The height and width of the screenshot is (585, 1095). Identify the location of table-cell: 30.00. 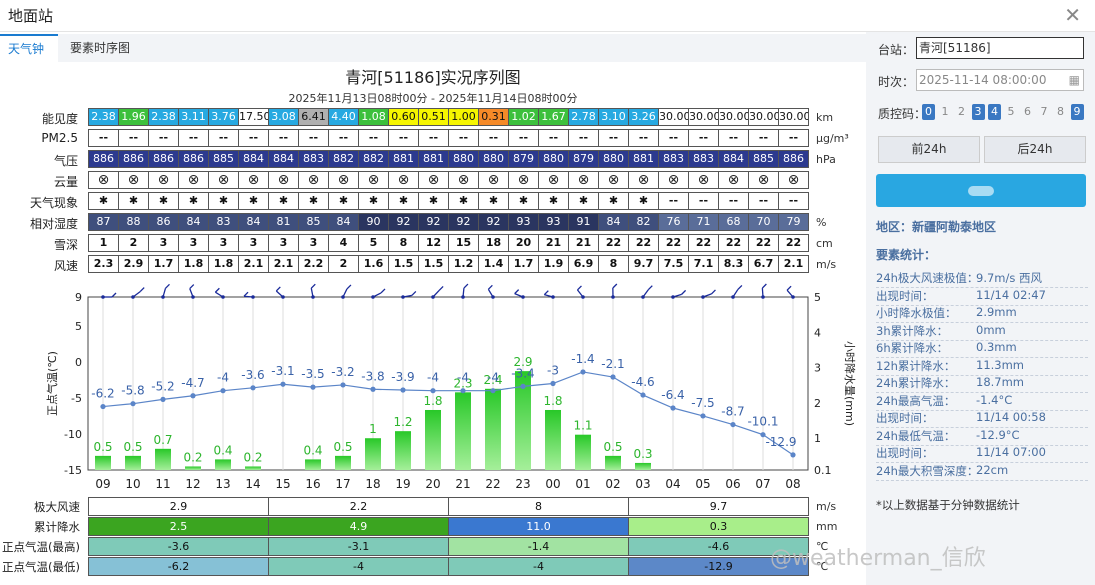
(673, 117).